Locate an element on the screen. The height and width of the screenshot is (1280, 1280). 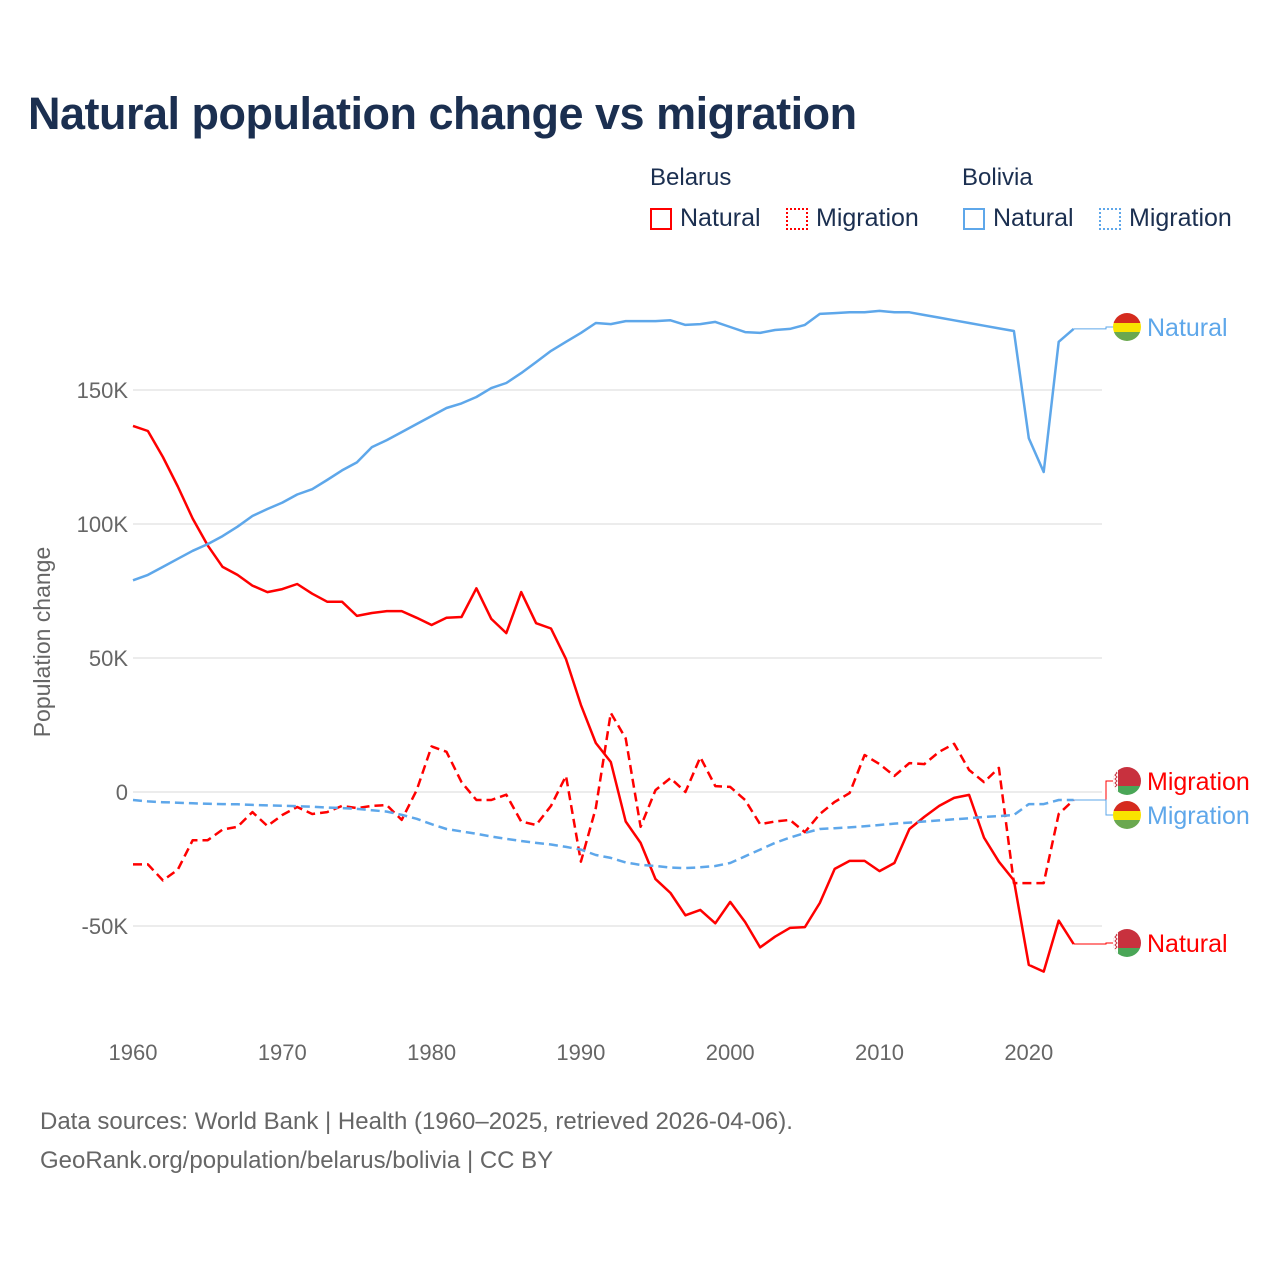
end-label-belarus-natural: Natural is located at coordinates (1187, 944).